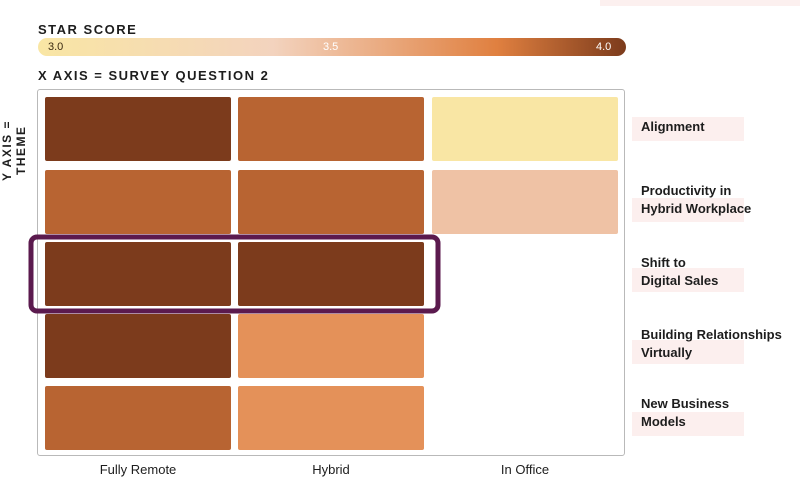  I want to click on row-label-productivity: Productivity in Hybrid Workplace, so click(696, 199).